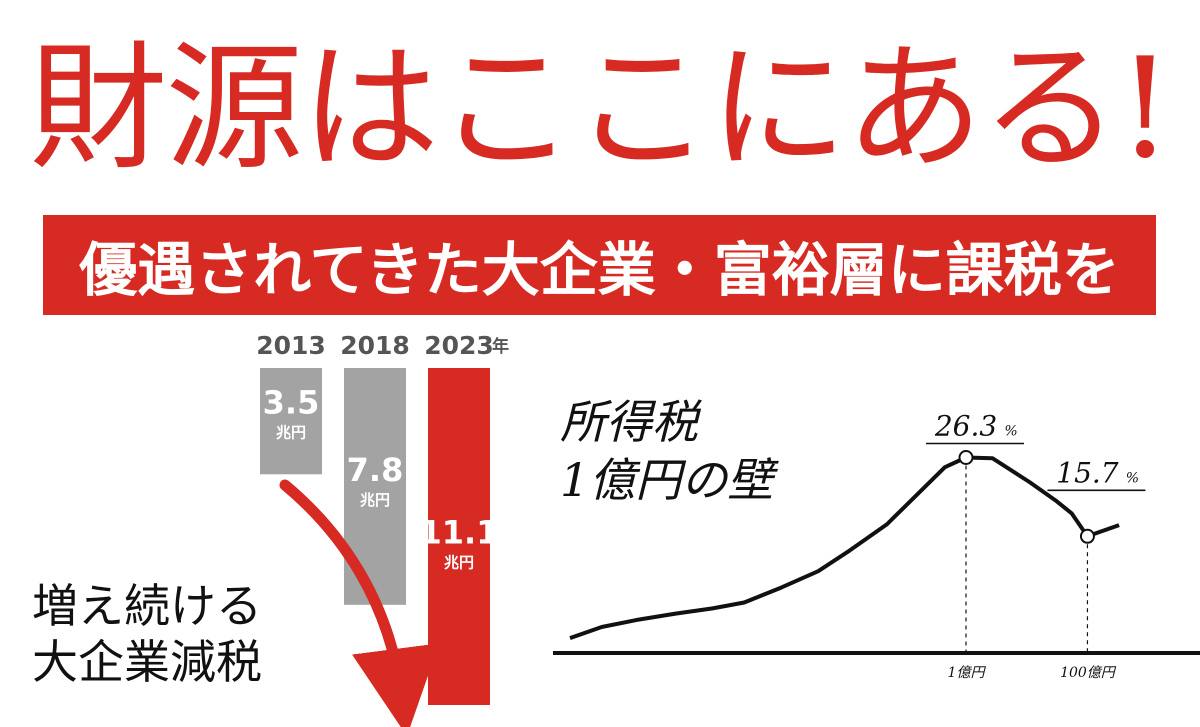  What do you see at coordinates (375, 470) in the screenshot?
I see `value-label-2018: 7.8` at bounding box center [375, 470].